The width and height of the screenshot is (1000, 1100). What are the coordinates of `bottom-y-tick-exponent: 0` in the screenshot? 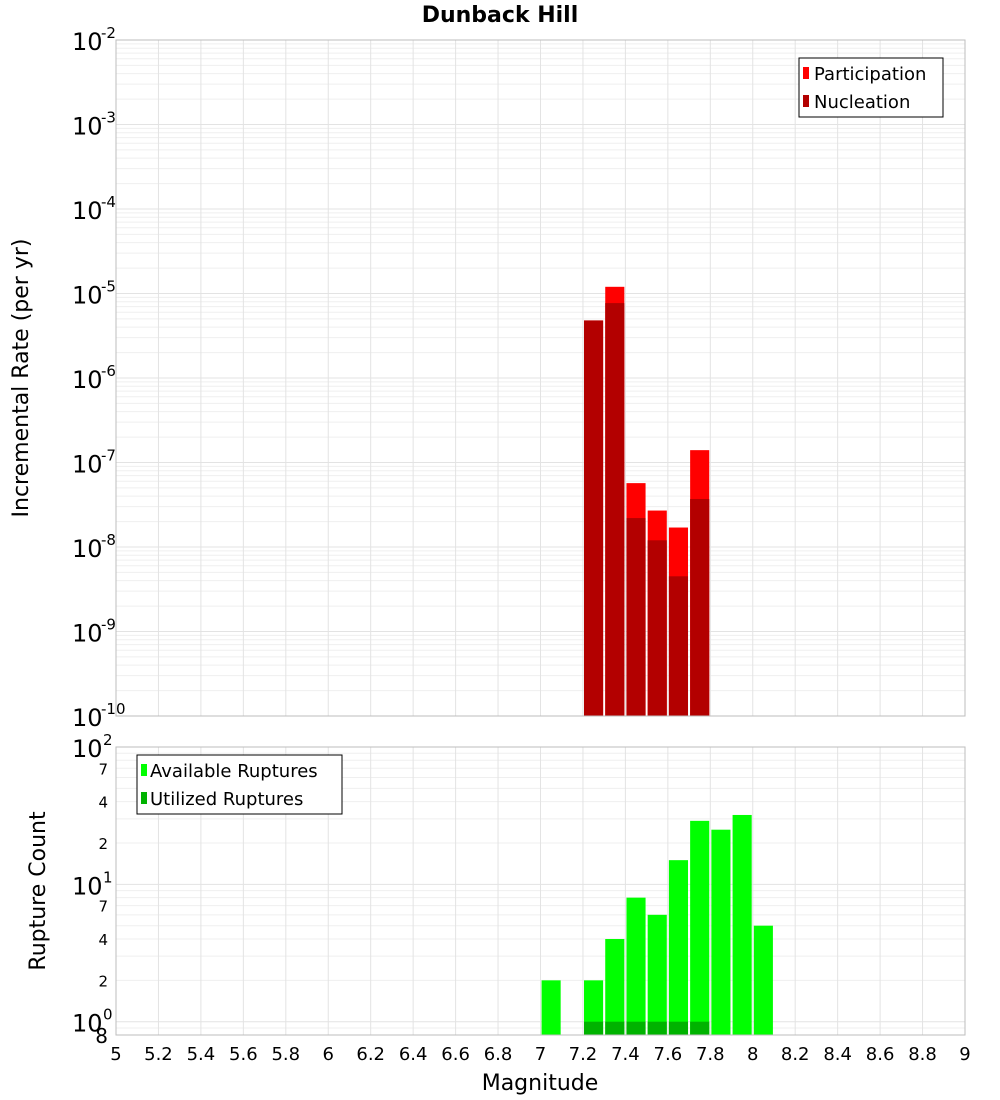 It's located at (108, 1015).